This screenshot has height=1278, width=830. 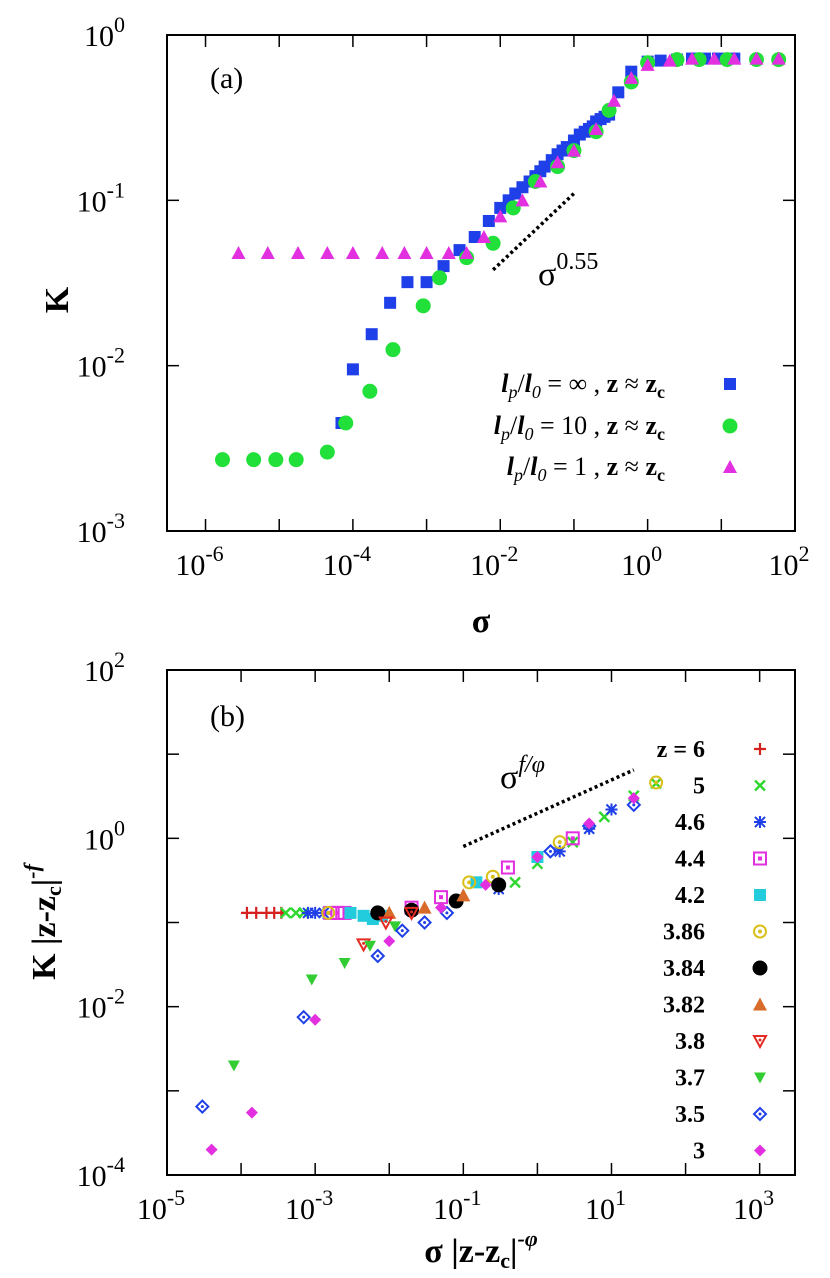 What do you see at coordinates (583, 385) in the screenshot?
I see `legend-label: lp/l0 = ∞ , z ≈ zc` at bounding box center [583, 385].